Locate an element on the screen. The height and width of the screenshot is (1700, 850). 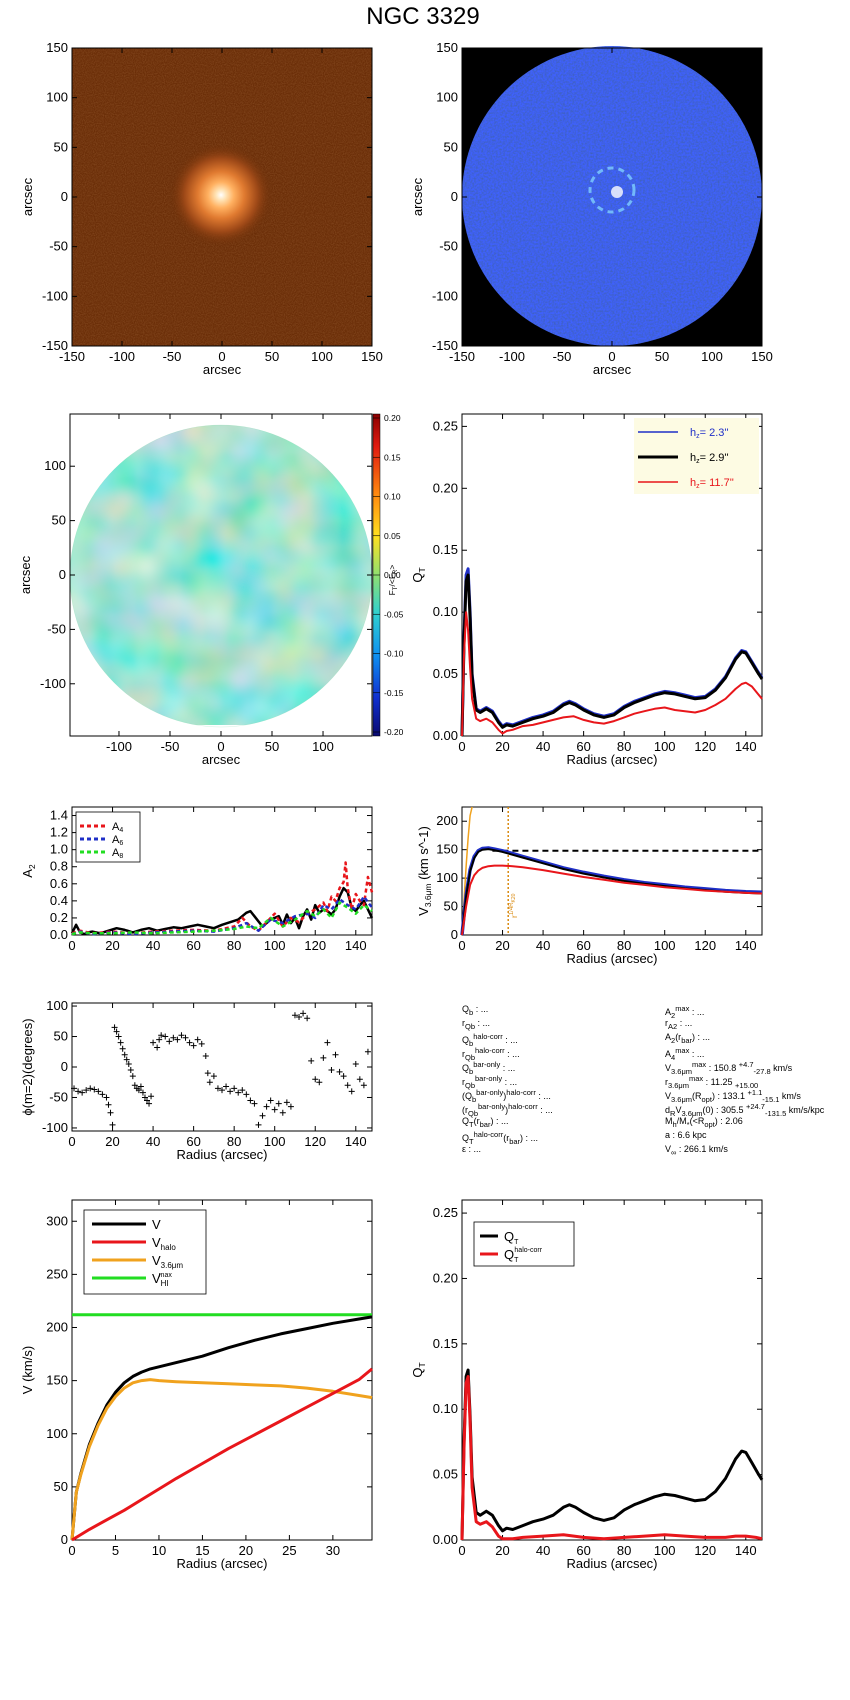
x-tick-label: -150 is located at coordinates (462, 356).